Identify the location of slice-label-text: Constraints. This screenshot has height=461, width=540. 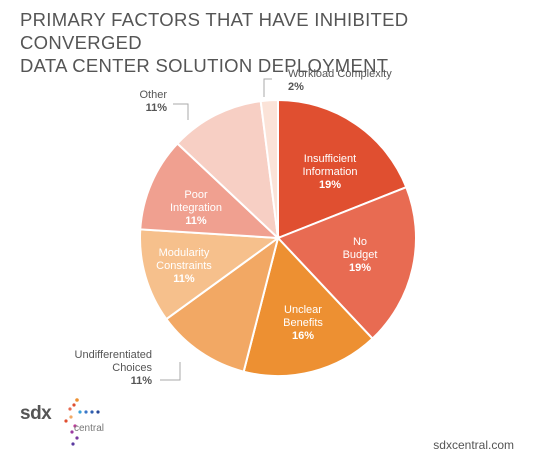
(184, 266).